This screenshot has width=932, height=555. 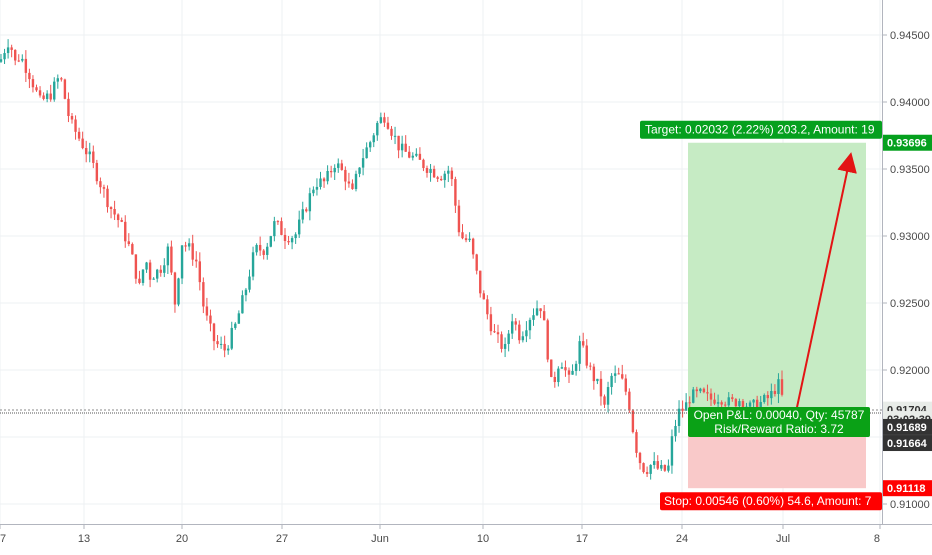 I want to click on y-tick-label: 0.91000, so click(x=910, y=505).